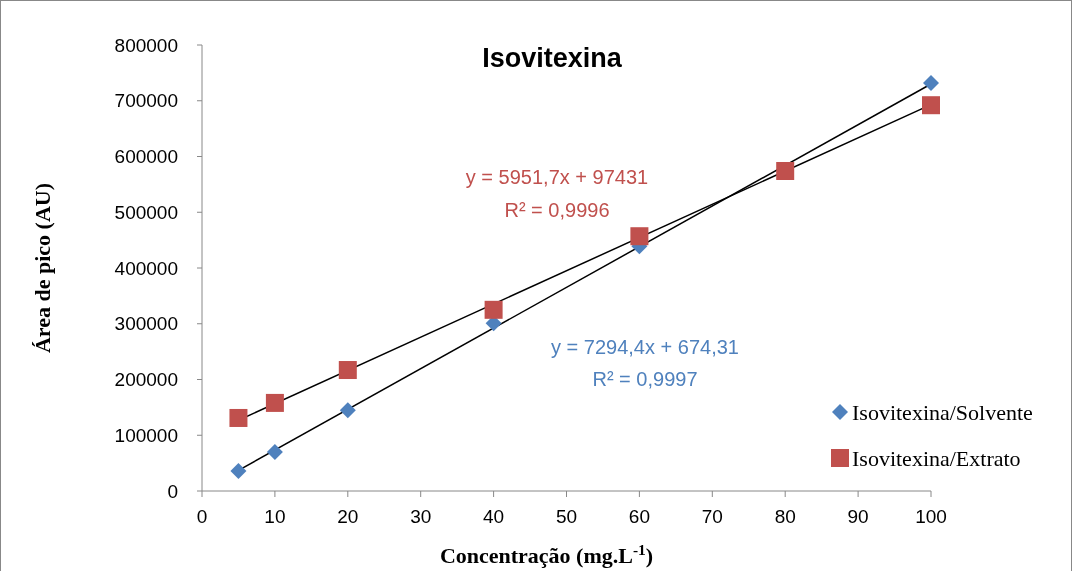 The width and height of the screenshot is (1083, 571). Describe the element at coordinates (645, 347) in the screenshot. I see `annotation: y = 7294,4x + 674,31` at that location.